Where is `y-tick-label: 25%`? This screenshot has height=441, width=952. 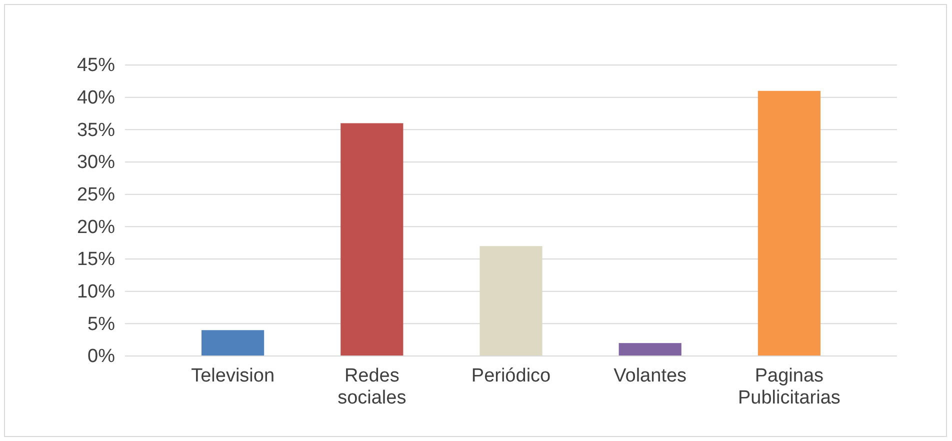 y-tick-label: 25% is located at coordinates (96, 195).